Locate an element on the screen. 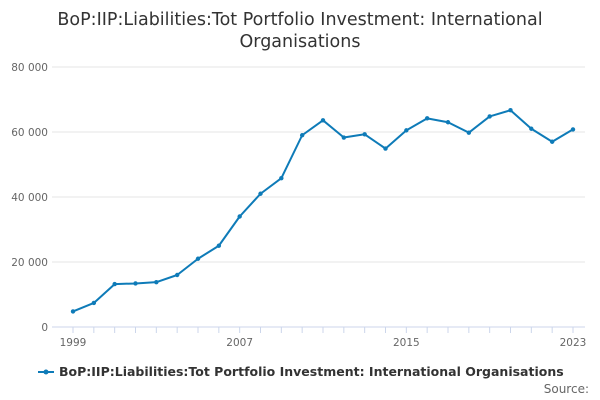 This screenshot has width=600, height=400. y-tick-label: 20 000 is located at coordinates (29, 263).